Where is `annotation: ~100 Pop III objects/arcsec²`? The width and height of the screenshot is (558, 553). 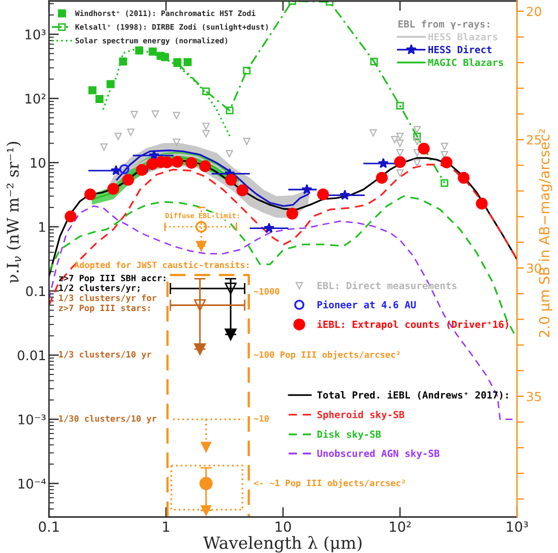
annotation: ~100 Pop III objects/arcsec² is located at coordinates (327, 355).